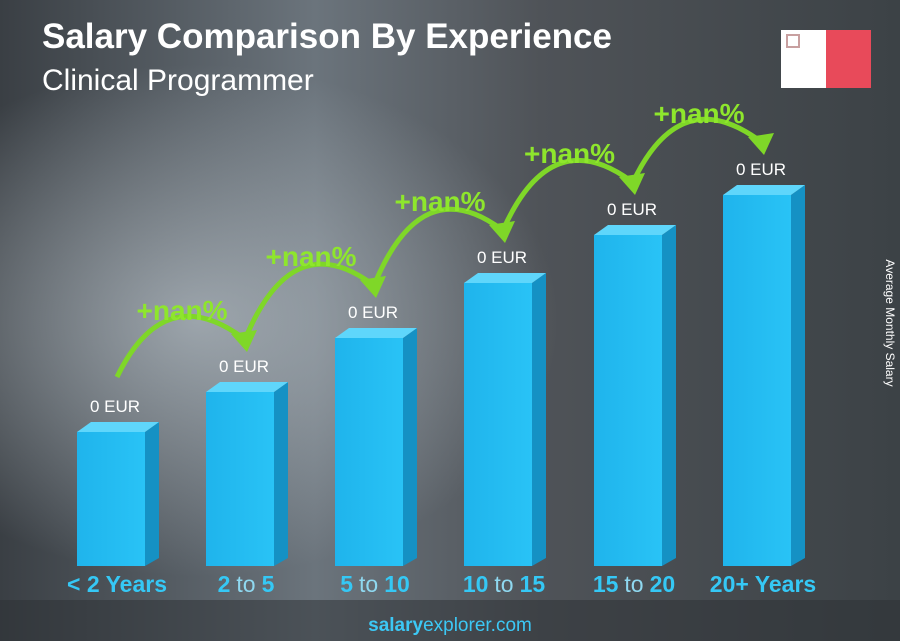 The width and height of the screenshot is (900, 641). I want to click on flag-white, so click(803, 59).